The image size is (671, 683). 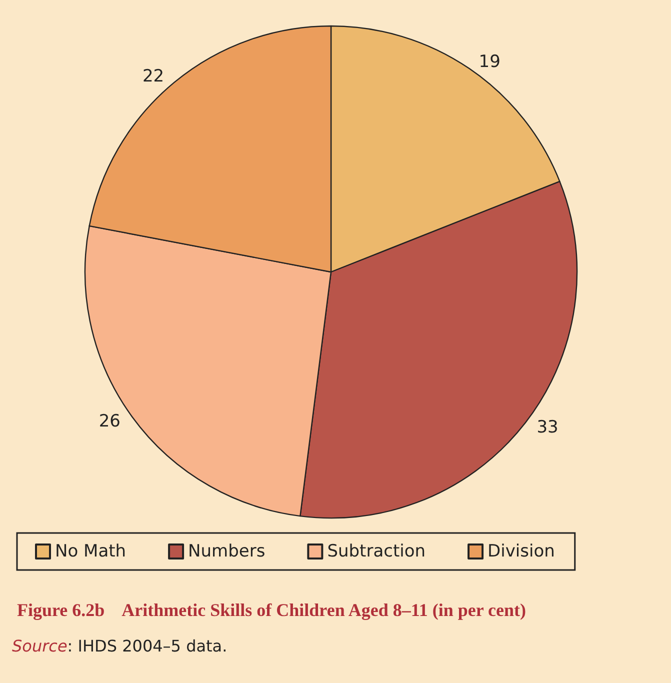 What do you see at coordinates (90, 552) in the screenshot?
I see `legend-label: No Math` at bounding box center [90, 552].